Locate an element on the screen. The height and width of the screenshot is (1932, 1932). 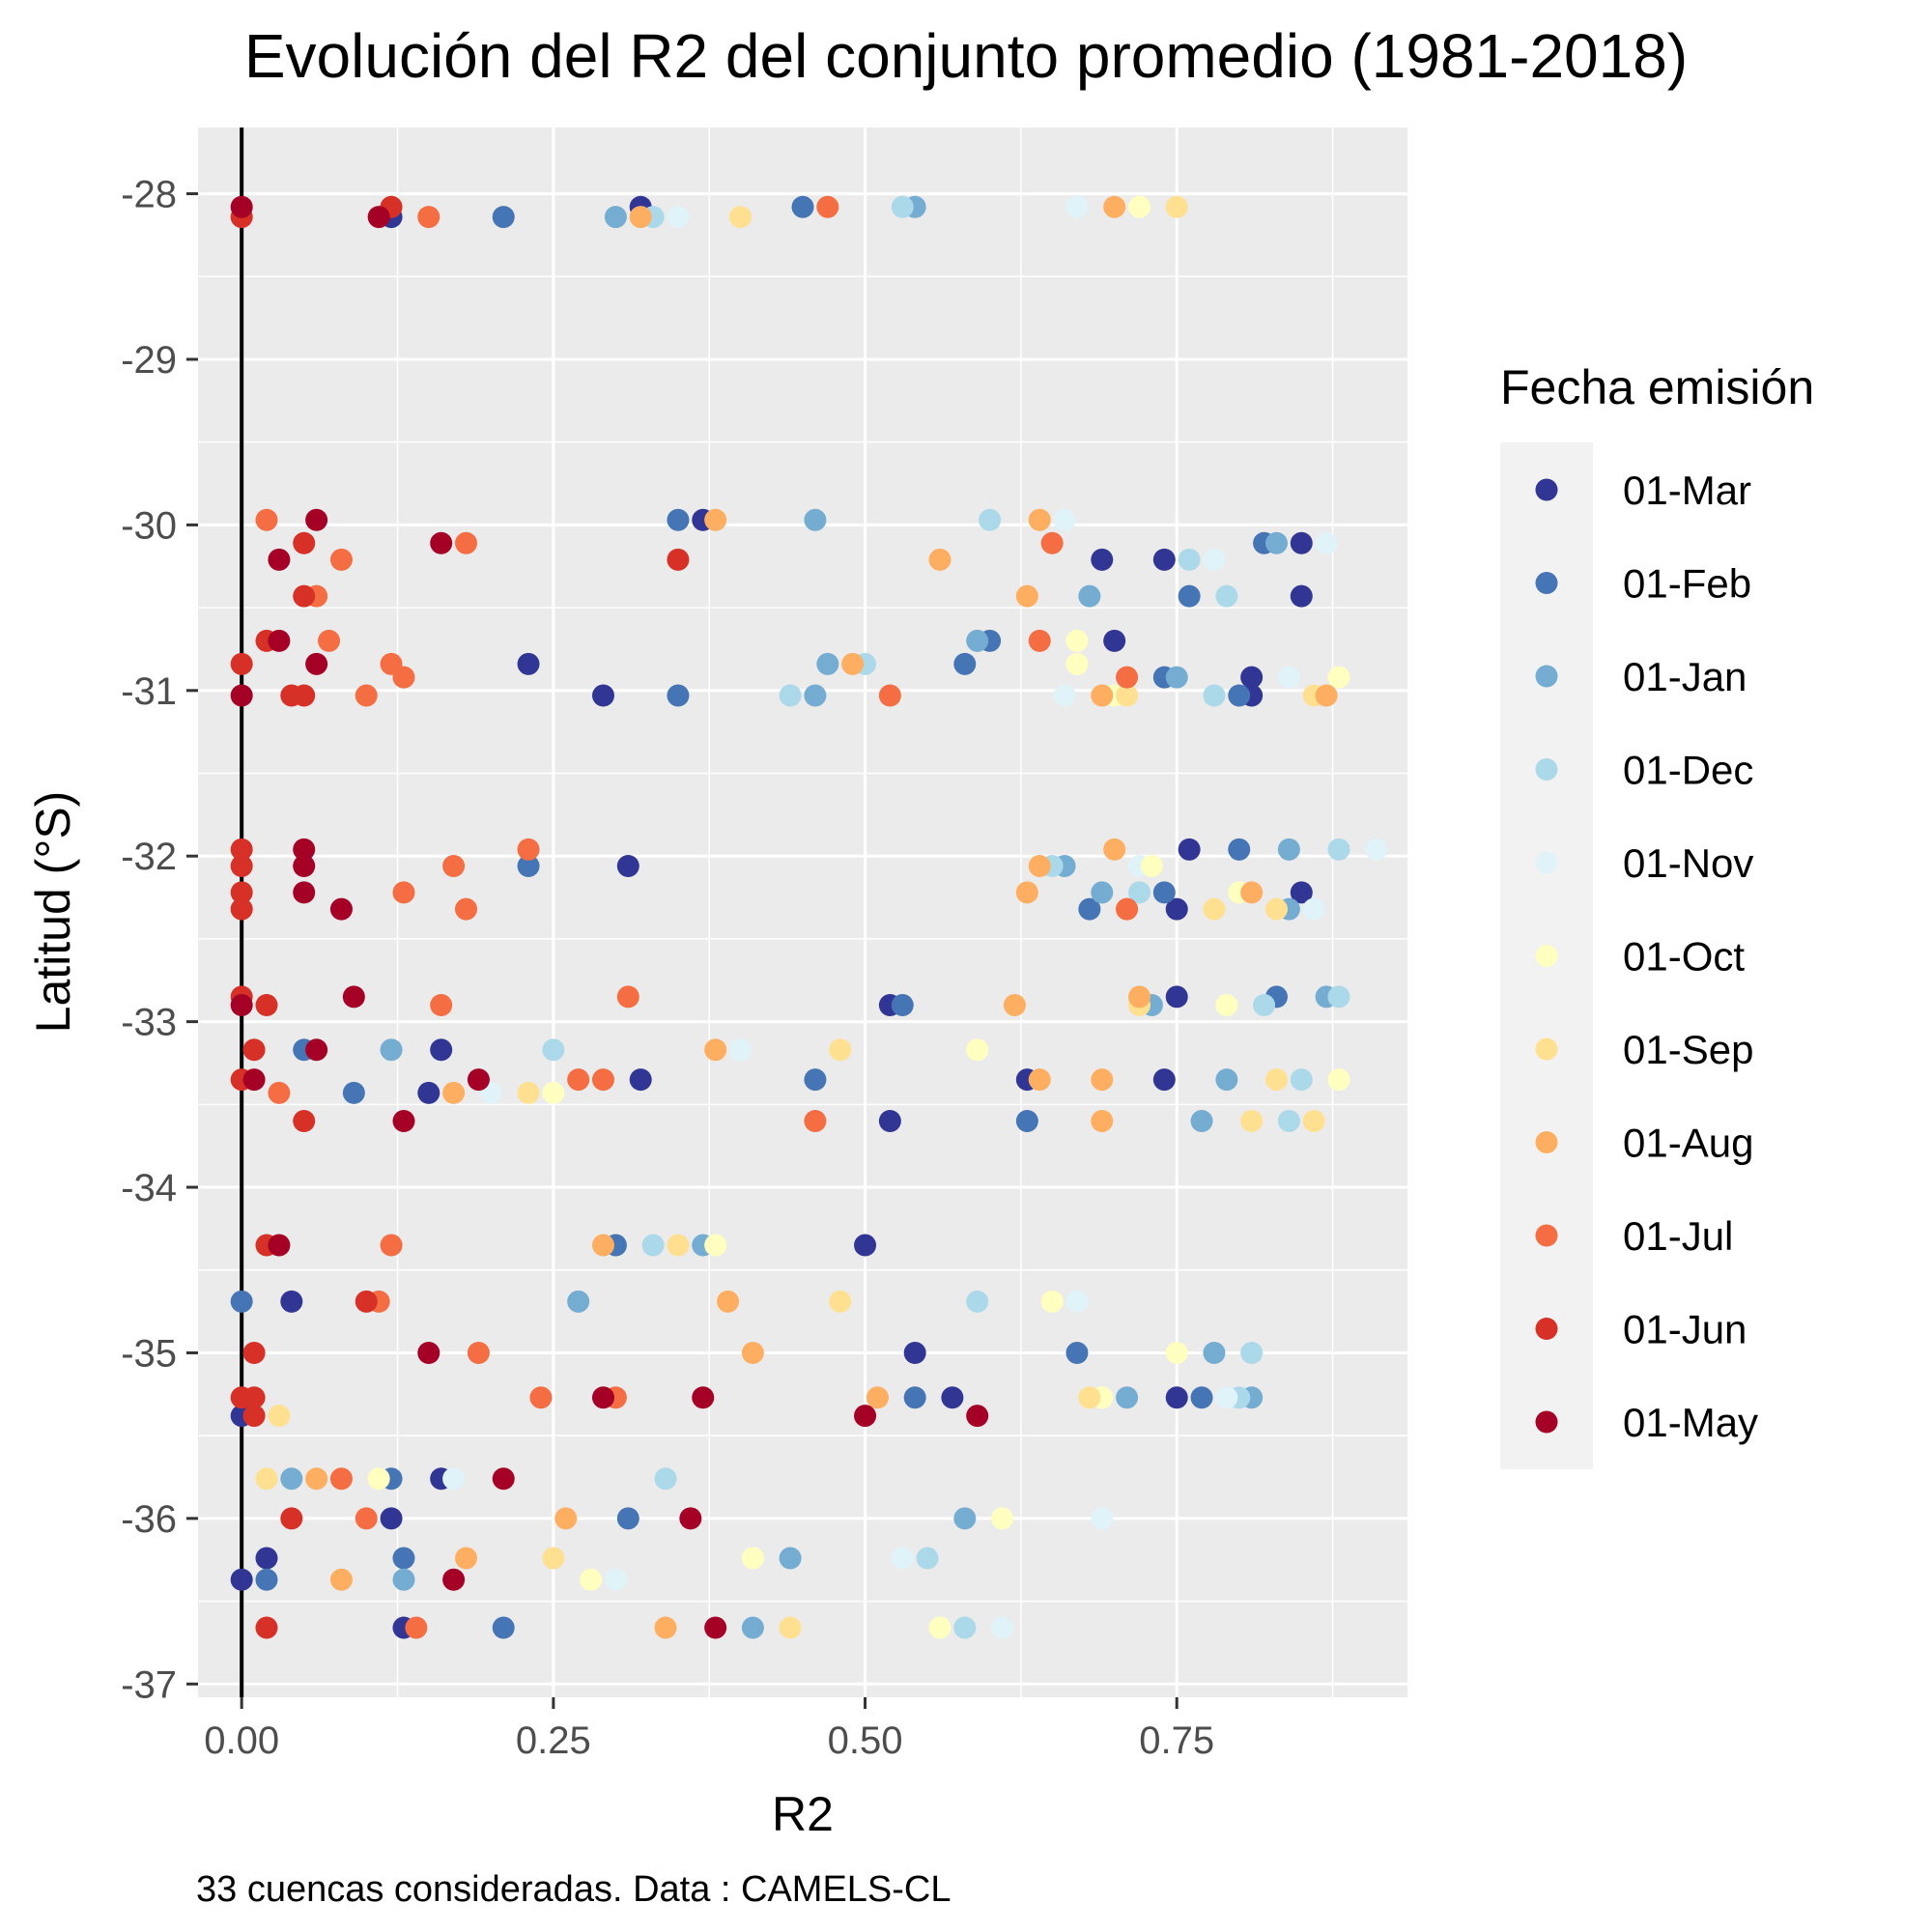
legend-title: Fecha emisión is located at coordinates (1657, 387).